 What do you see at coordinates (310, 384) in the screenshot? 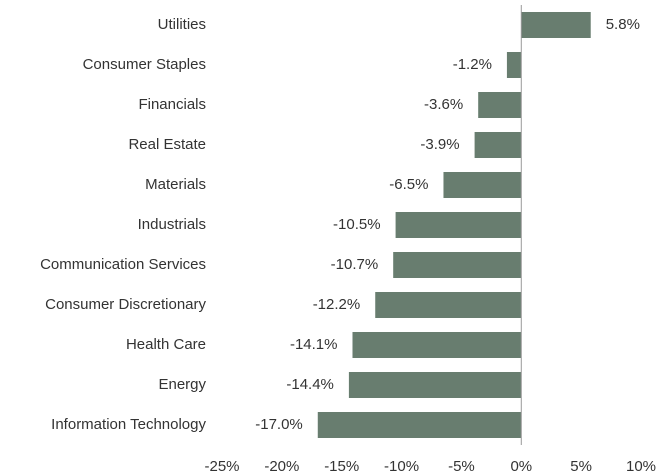
I see `value-label: -14.4%` at bounding box center [310, 384].